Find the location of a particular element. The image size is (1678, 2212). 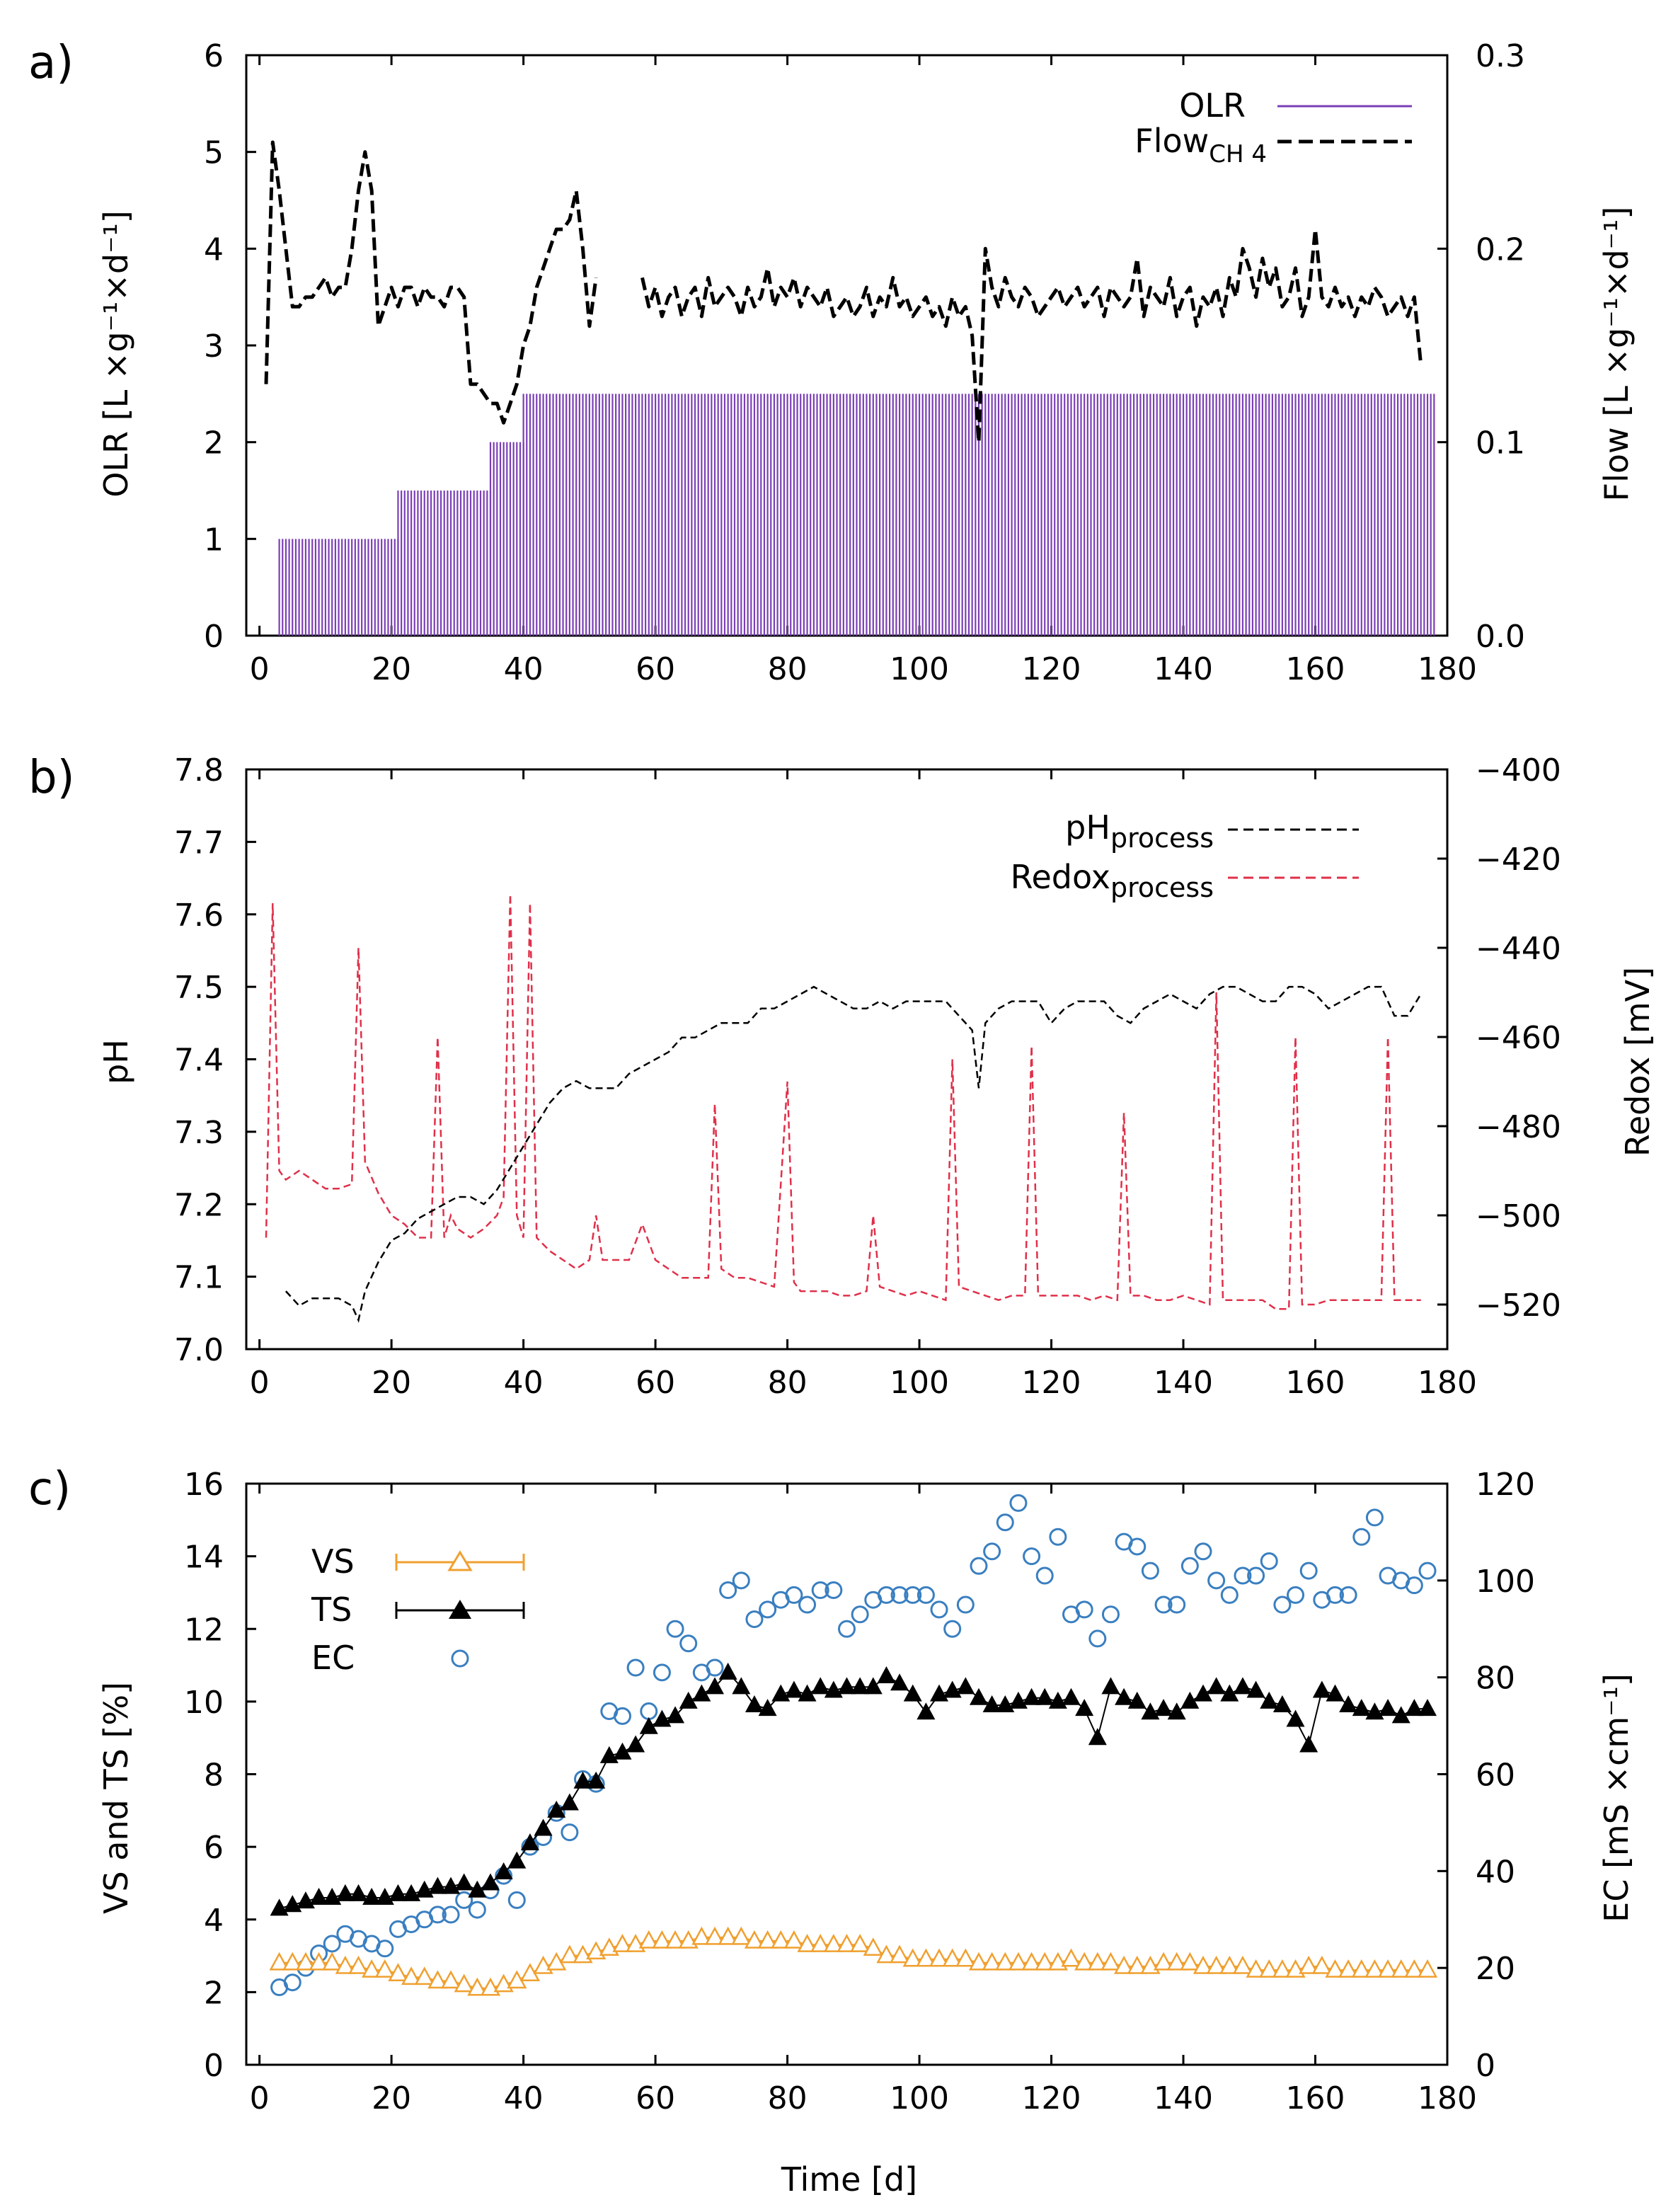

left-tick-label-c: 4 is located at coordinates (214, 1921).